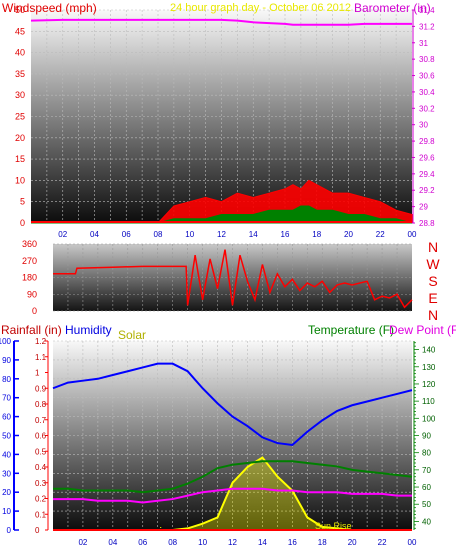 The width and height of the screenshot is (456, 547). Describe the element at coordinates (427, 92) in the screenshot. I see `baro-tick-label: 30.4` at that location.